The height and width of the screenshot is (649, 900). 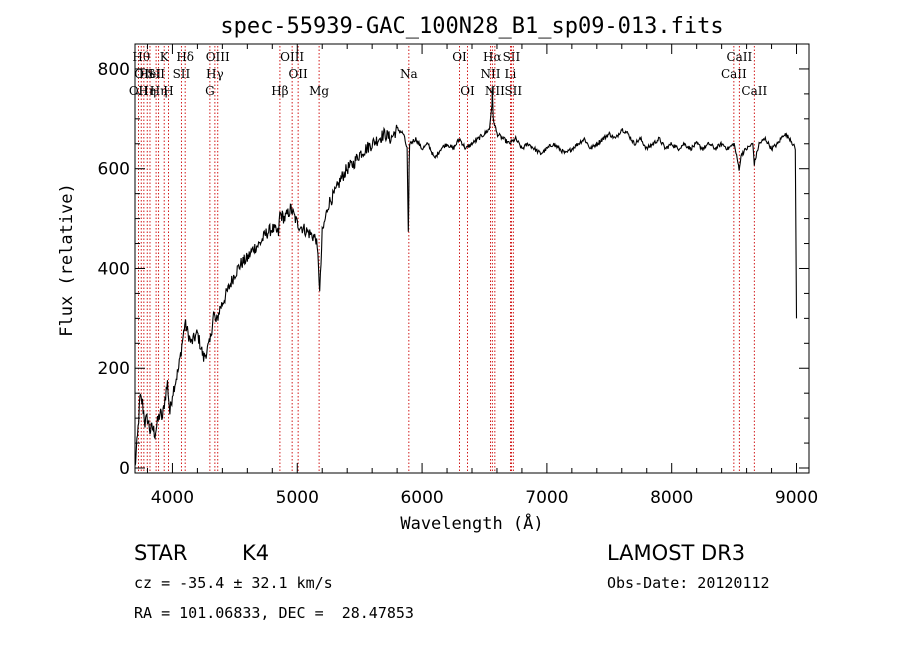 What do you see at coordinates (168, 91) in the screenshot?
I see `line-marker-label: H` at bounding box center [168, 91].